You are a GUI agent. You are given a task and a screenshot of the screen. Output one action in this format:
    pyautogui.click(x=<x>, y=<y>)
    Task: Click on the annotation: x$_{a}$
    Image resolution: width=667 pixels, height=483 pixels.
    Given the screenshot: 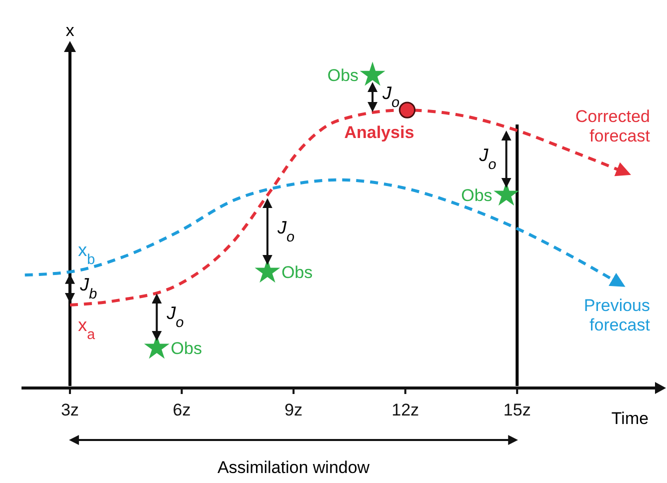 What is the action you would take?
    pyautogui.click(x=86, y=329)
    